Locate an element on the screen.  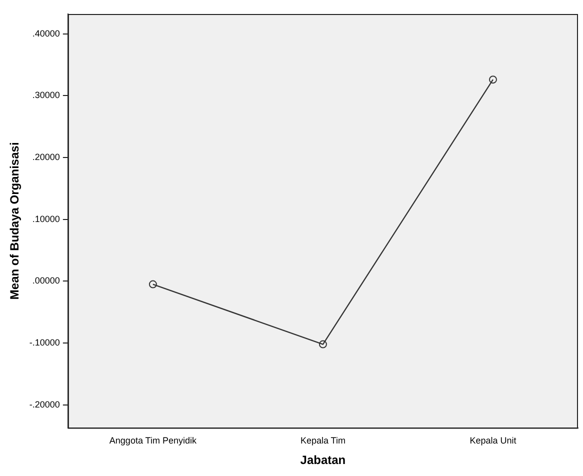
x-tick-label: Anggota Tim Penyidik is located at coordinates (153, 441).